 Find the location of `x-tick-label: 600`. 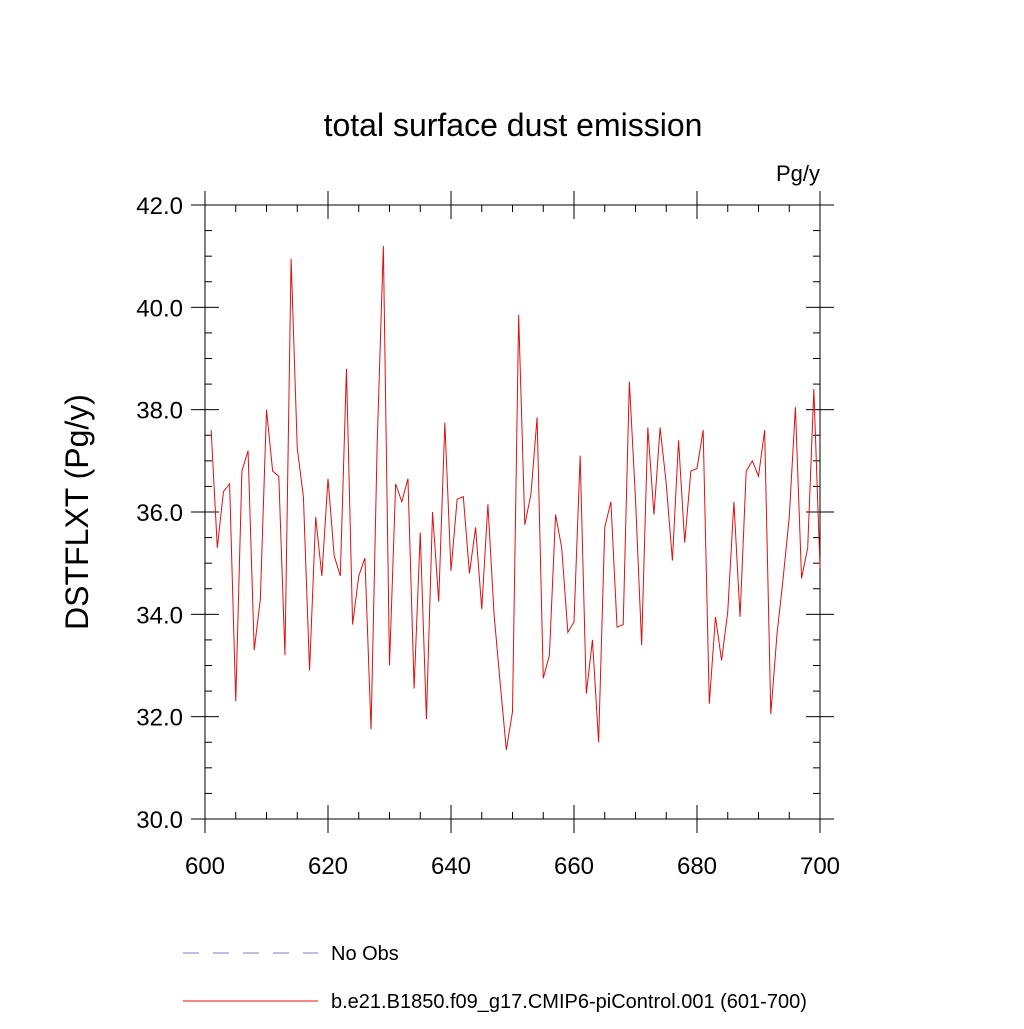

x-tick-label: 600 is located at coordinates (205, 866).